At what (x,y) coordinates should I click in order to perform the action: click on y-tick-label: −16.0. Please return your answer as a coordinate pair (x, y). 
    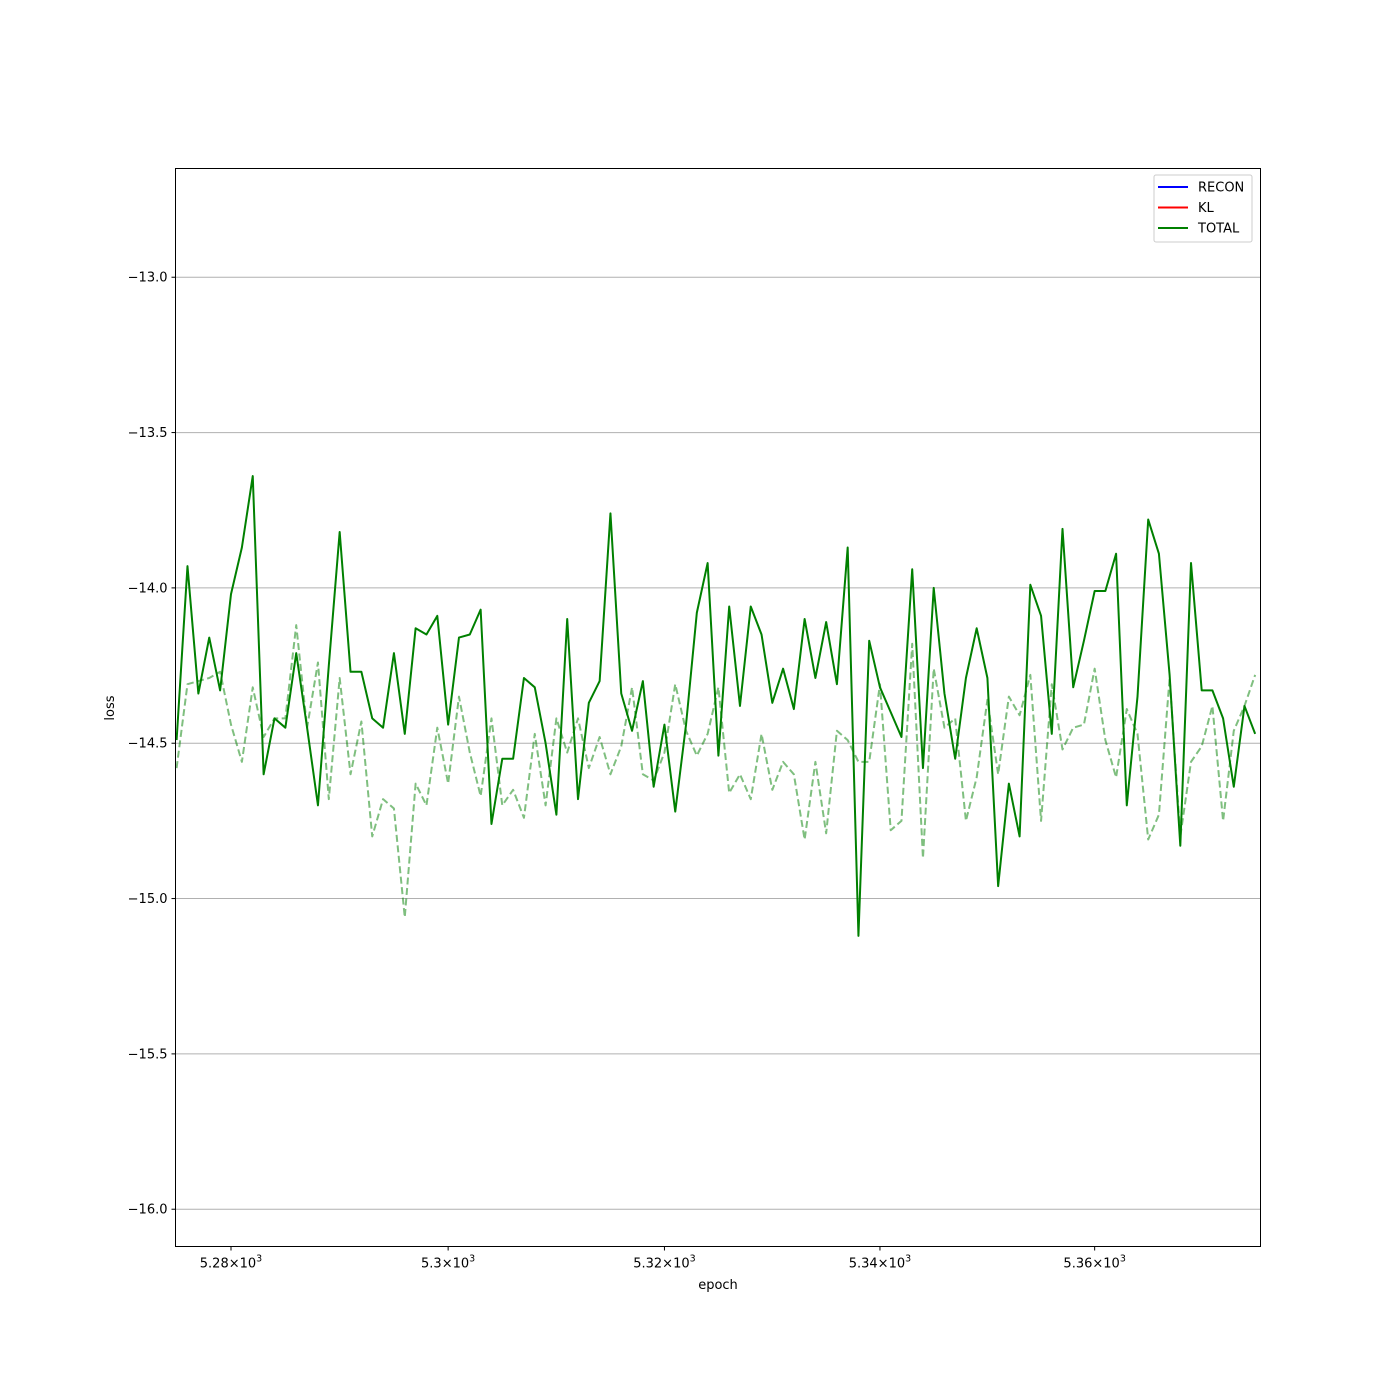
    Looking at the image, I should click on (148, 1210).